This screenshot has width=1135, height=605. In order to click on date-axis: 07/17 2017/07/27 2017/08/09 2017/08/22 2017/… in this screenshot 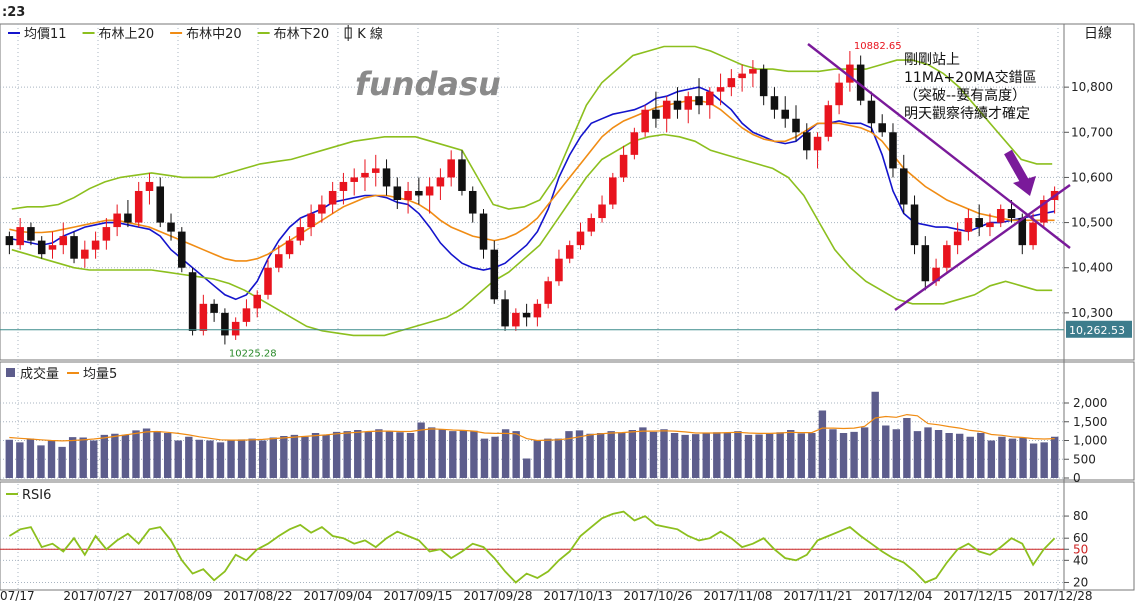, I will do `click(546, 596)`.